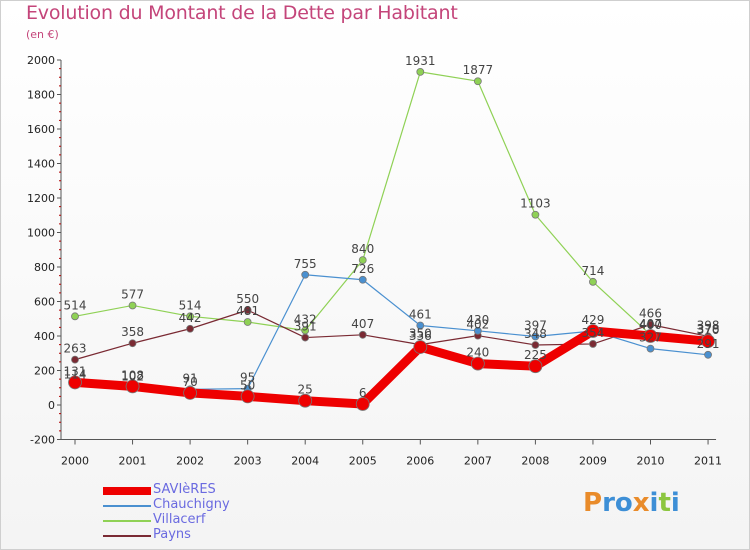 This screenshot has width=750, height=550. What do you see at coordinates (650, 314) in the screenshot?
I see `data-label: 466` at bounding box center [650, 314].